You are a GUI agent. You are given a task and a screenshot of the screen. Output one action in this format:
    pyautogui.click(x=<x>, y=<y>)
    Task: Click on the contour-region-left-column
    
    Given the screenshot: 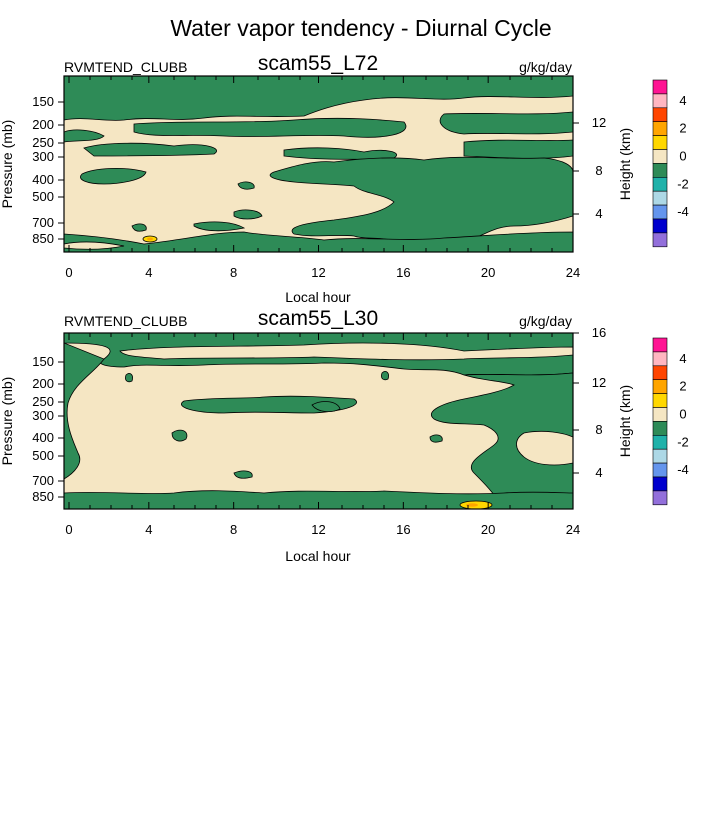 What is the action you would take?
    pyautogui.click(x=84, y=411)
    